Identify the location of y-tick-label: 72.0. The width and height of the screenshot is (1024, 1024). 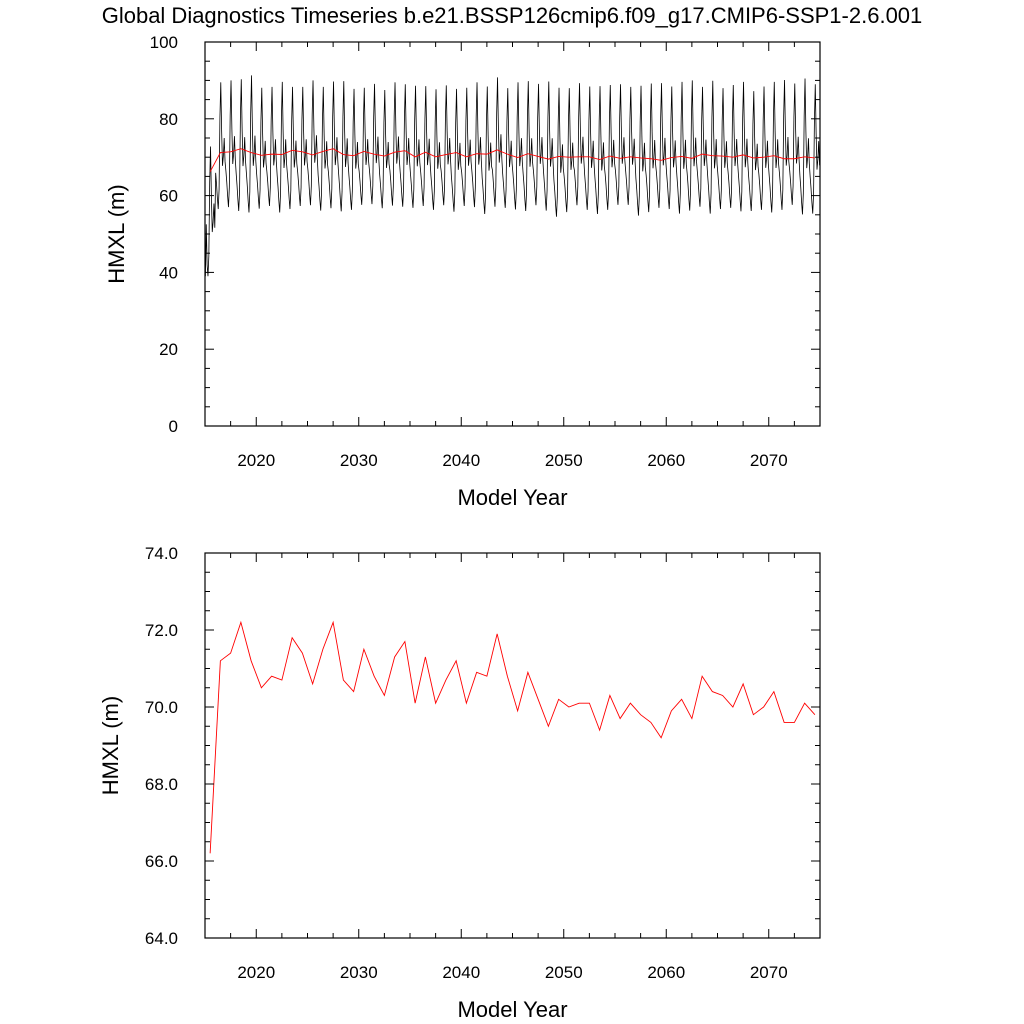
(161, 630).